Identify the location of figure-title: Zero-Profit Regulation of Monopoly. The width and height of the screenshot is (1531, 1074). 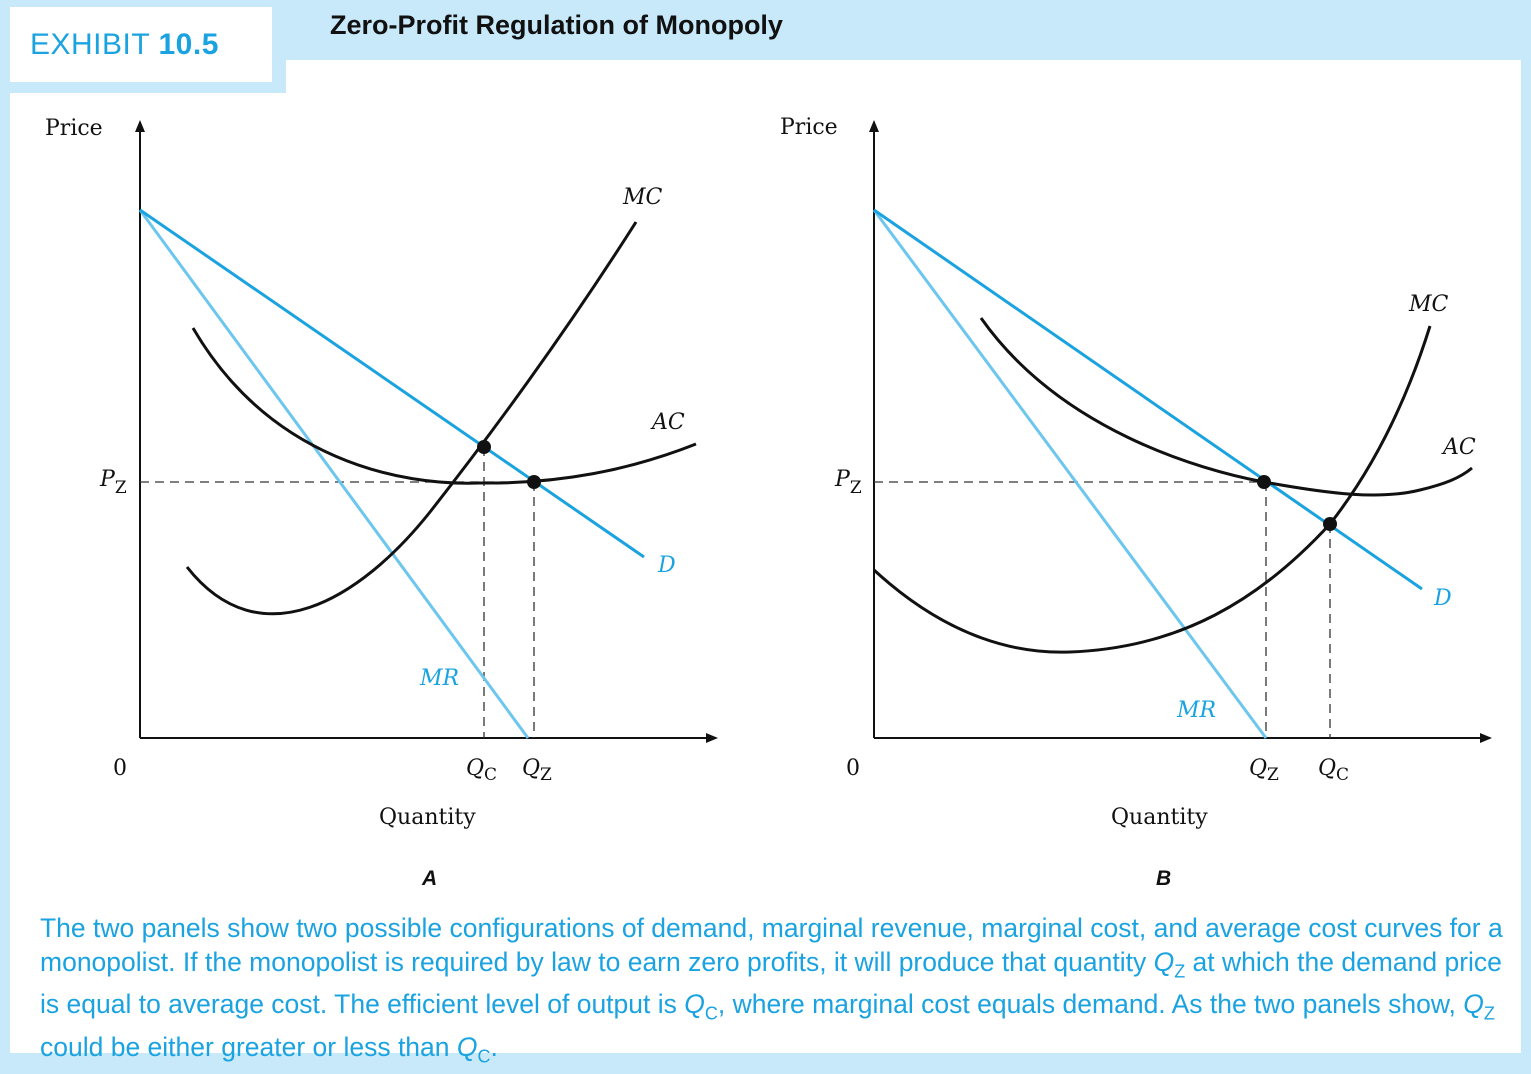
(556, 25).